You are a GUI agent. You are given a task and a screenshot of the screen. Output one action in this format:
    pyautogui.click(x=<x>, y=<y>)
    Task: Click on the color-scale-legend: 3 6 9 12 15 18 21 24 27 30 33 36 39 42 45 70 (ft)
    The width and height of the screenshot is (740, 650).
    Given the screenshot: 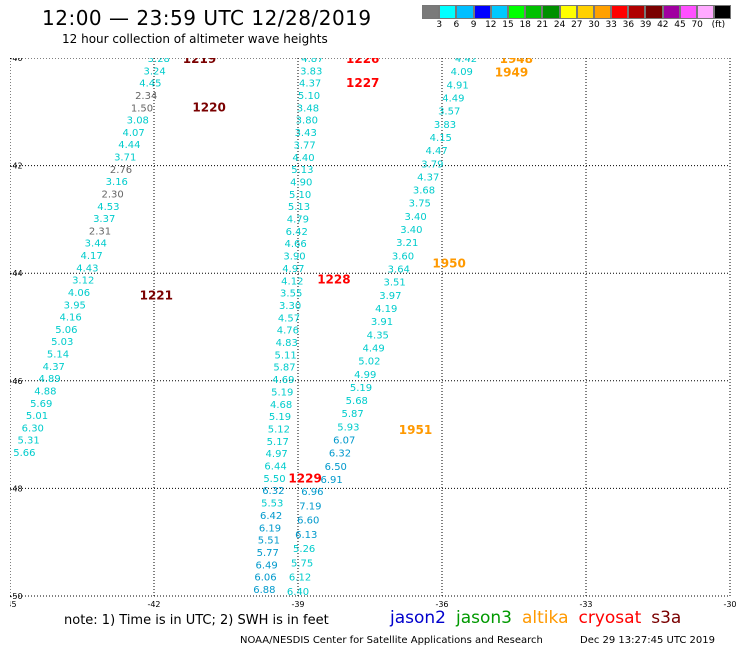 What is the action you would take?
    pyautogui.click(x=581, y=18)
    